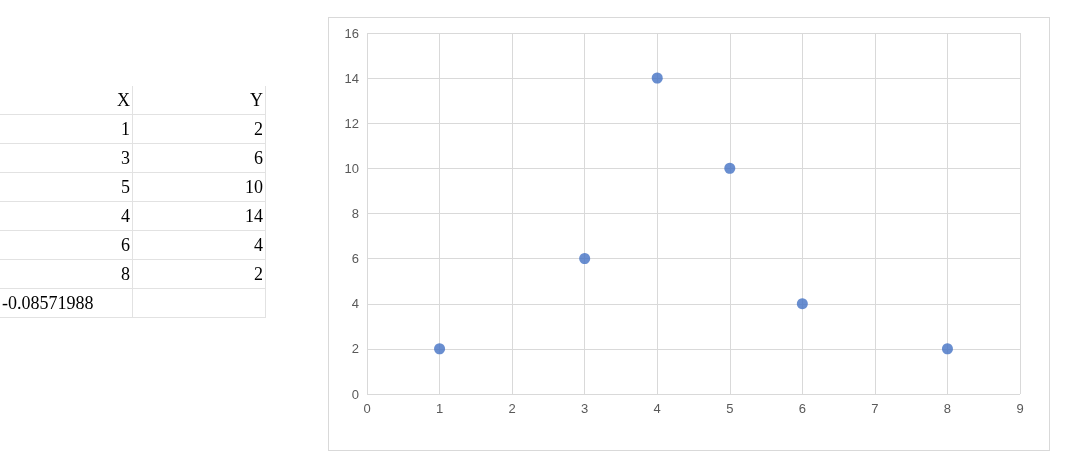 The image size is (1066, 459). Describe the element at coordinates (947, 408) in the screenshot. I see `x-tick-label: 8` at that location.